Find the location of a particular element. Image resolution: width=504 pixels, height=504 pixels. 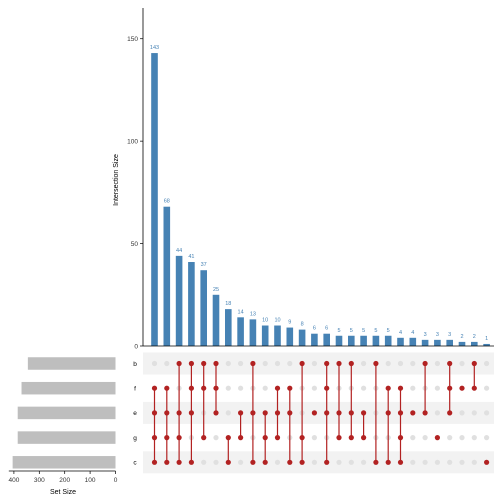

set-size-tick-label: 100 is located at coordinates (90, 480).